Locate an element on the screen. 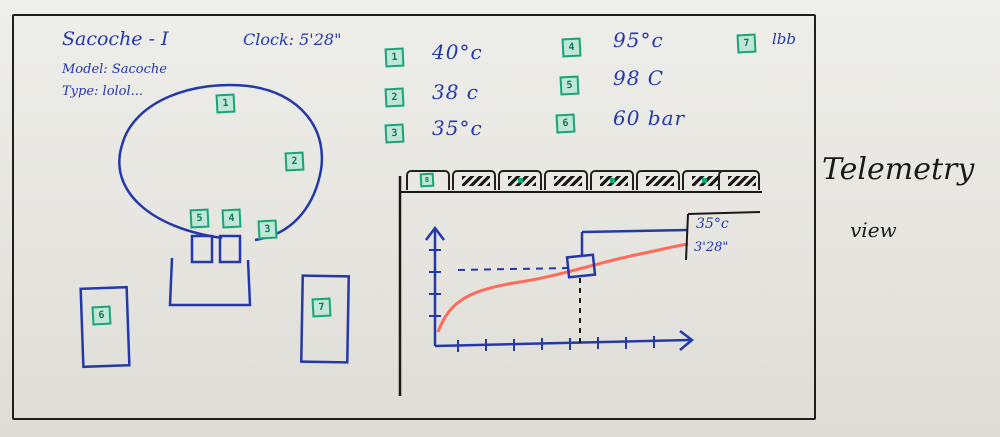  map-badge-7: 7 is located at coordinates (321, 307).